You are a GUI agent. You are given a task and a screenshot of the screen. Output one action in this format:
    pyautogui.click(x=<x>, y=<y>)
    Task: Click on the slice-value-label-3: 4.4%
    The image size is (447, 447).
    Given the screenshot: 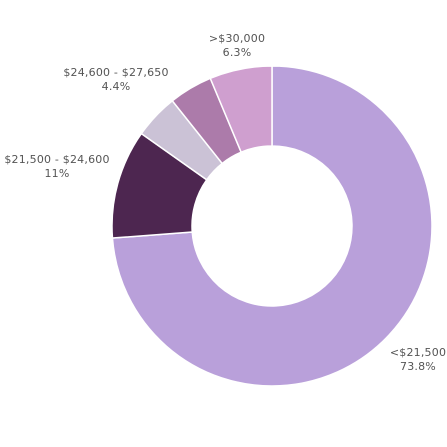 What is the action you would take?
    pyautogui.click(x=116, y=86)
    